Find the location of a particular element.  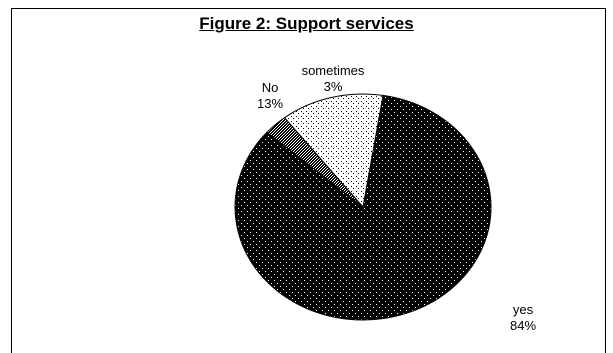

slice-value-yes: 84% is located at coordinates (523, 325).